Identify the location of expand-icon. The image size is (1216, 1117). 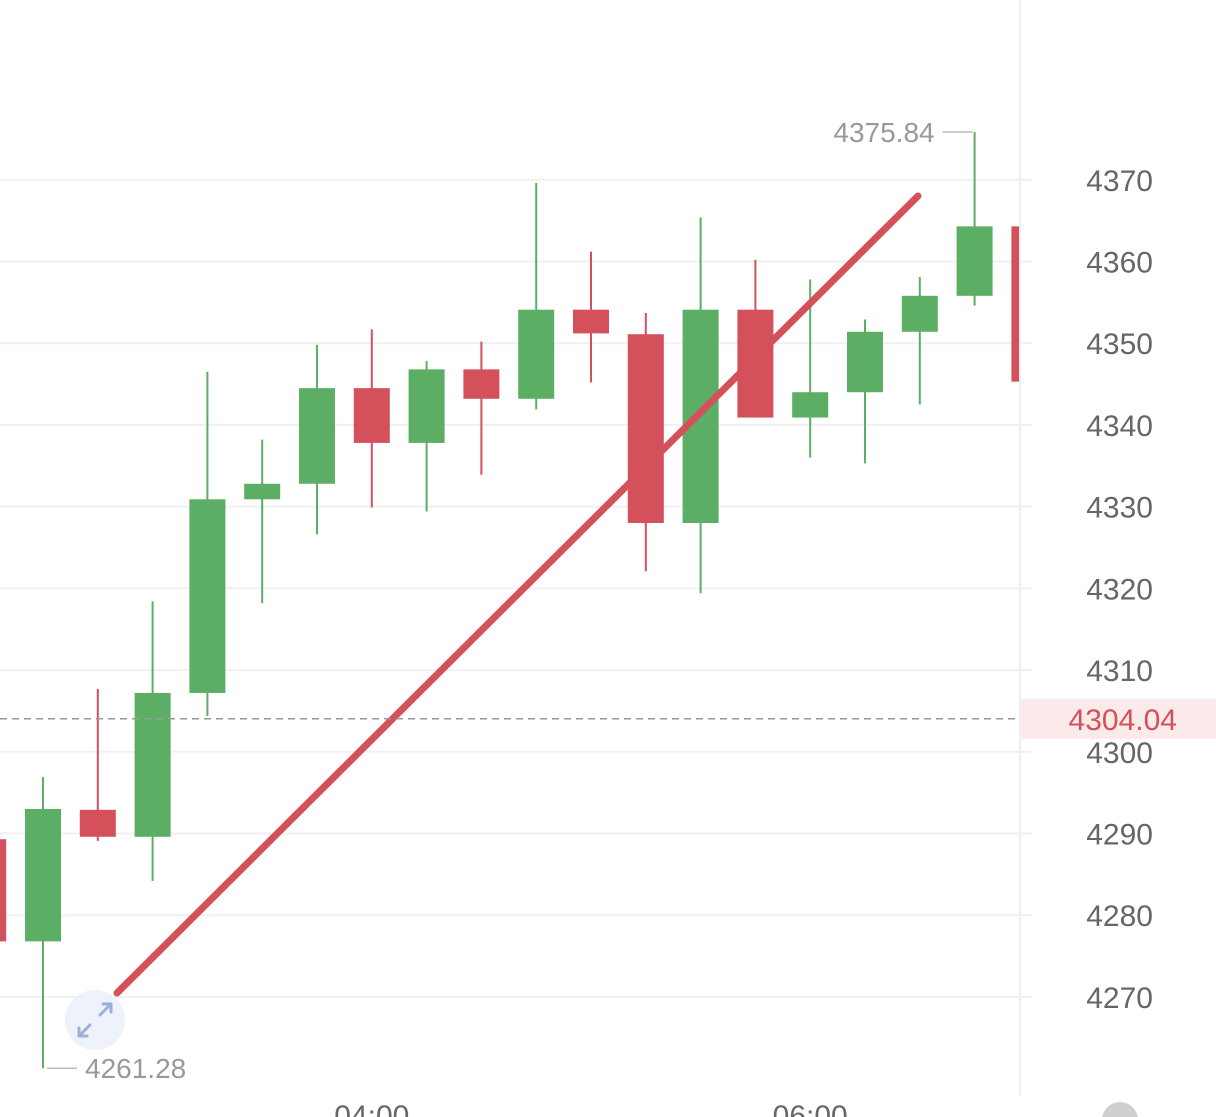
(95, 1020).